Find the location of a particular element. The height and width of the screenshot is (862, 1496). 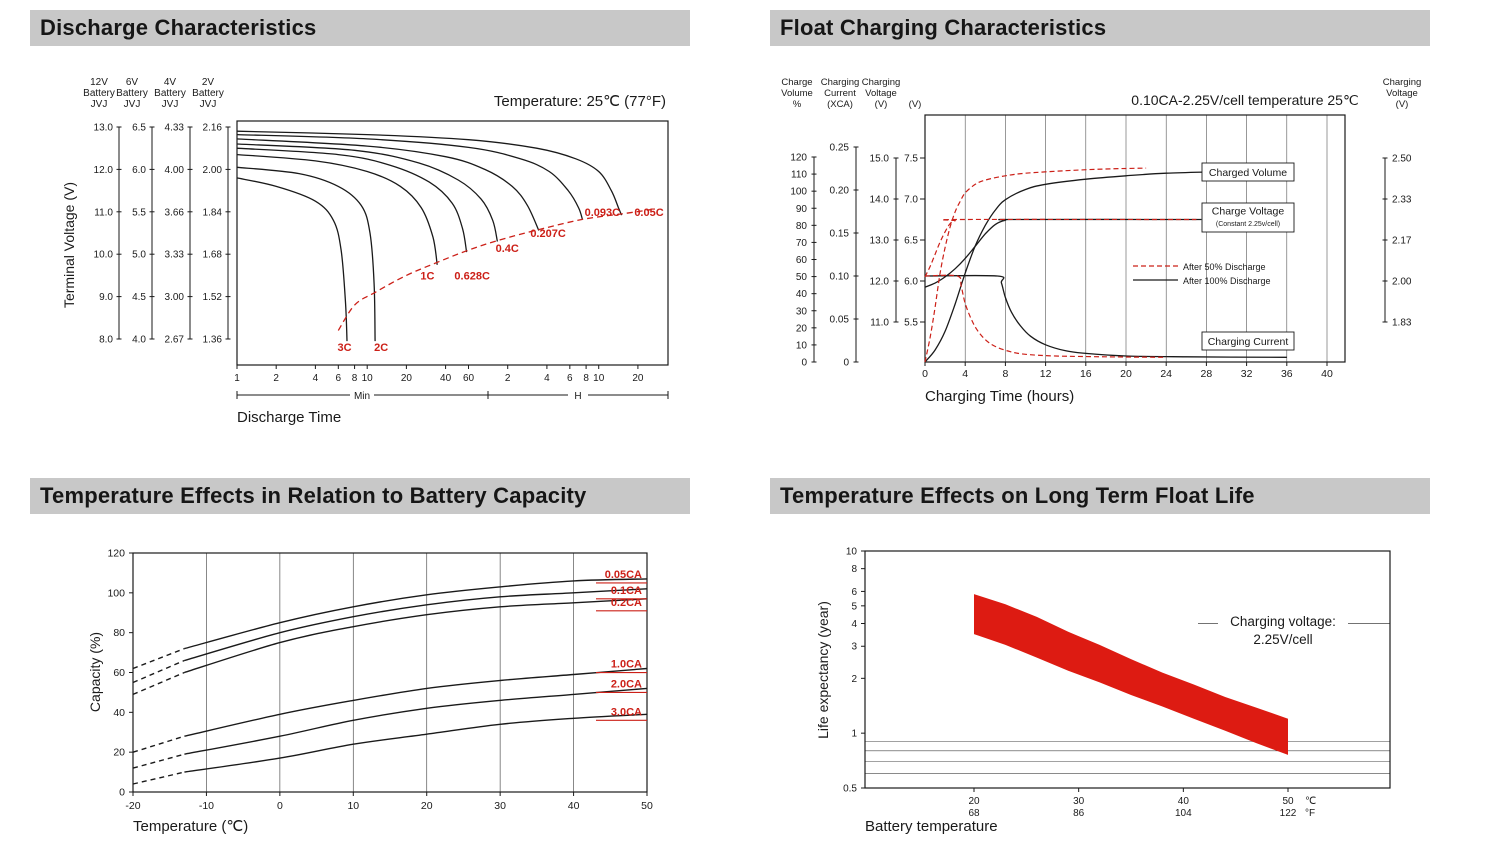

y-tick-label: 40 is located at coordinates (802, 294).